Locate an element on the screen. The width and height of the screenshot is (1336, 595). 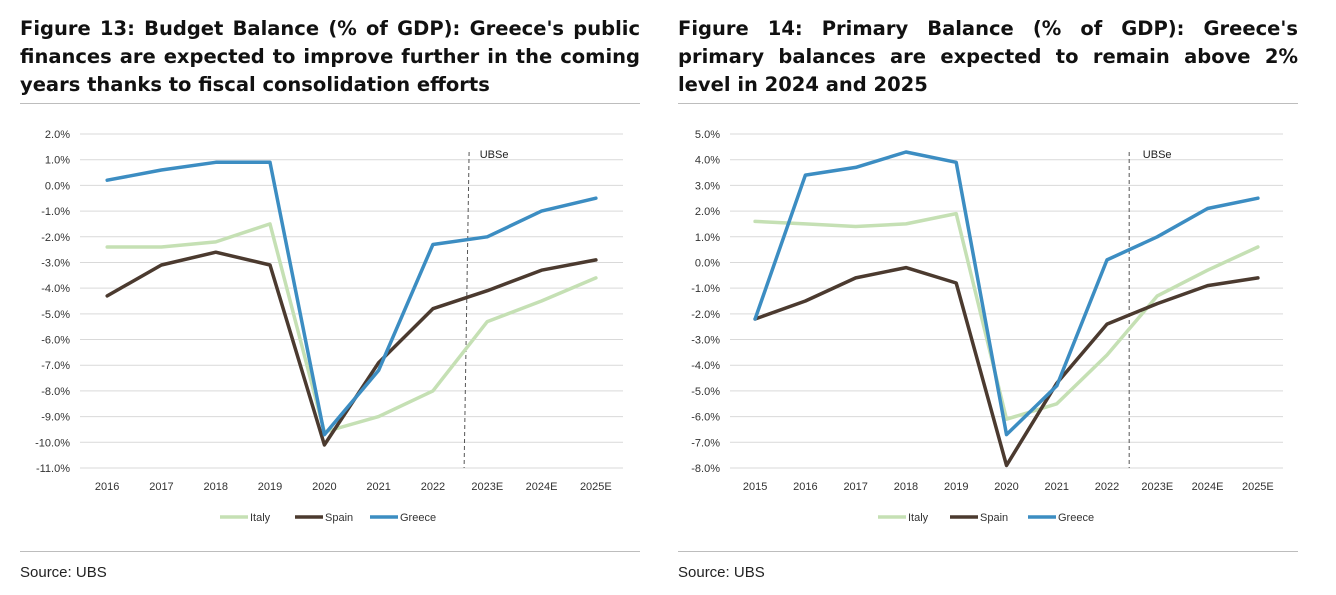
series-line-spain is located at coordinates (351, 348).